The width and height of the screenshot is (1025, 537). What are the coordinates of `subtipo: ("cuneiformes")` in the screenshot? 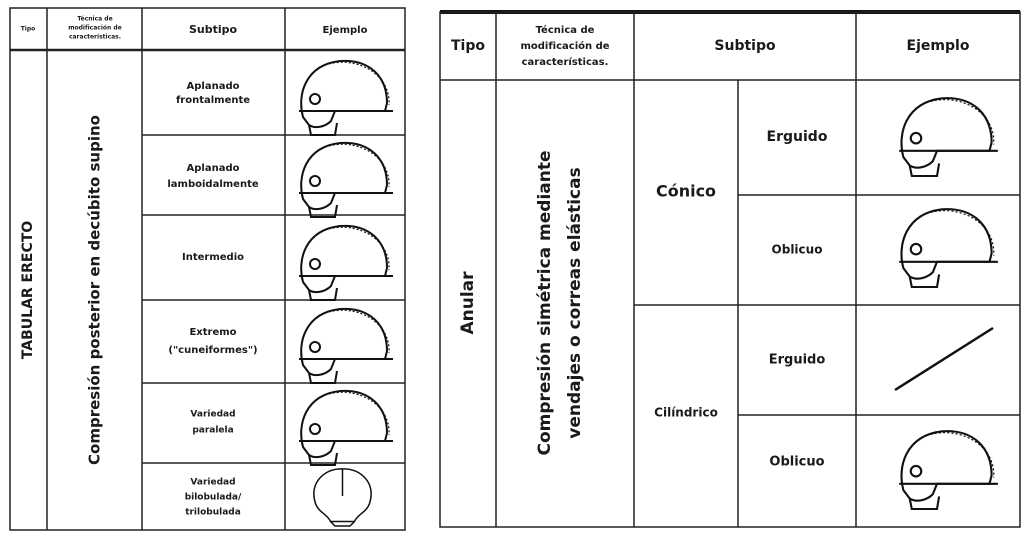 It's located at (212, 350).